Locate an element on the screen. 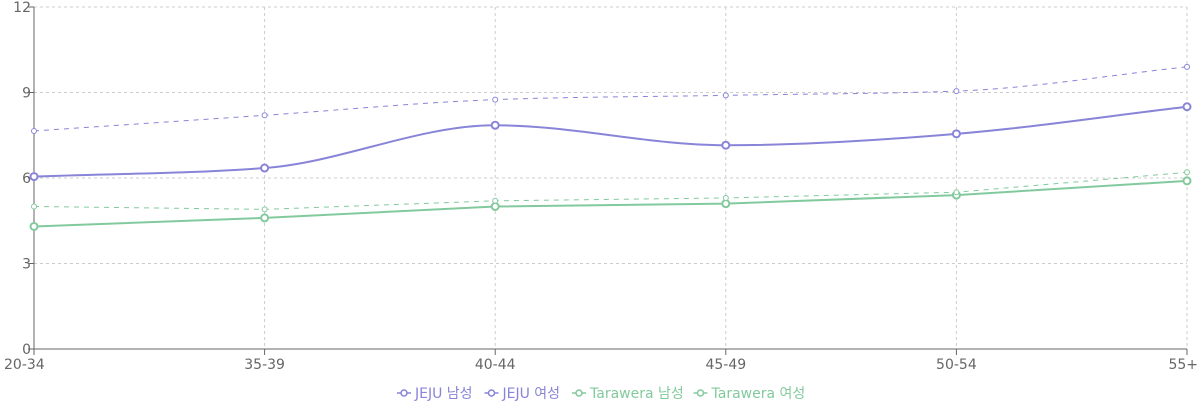 The width and height of the screenshot is (1202, 409). legend-item: JEJU 남성 is located at coordinates (435, 394).